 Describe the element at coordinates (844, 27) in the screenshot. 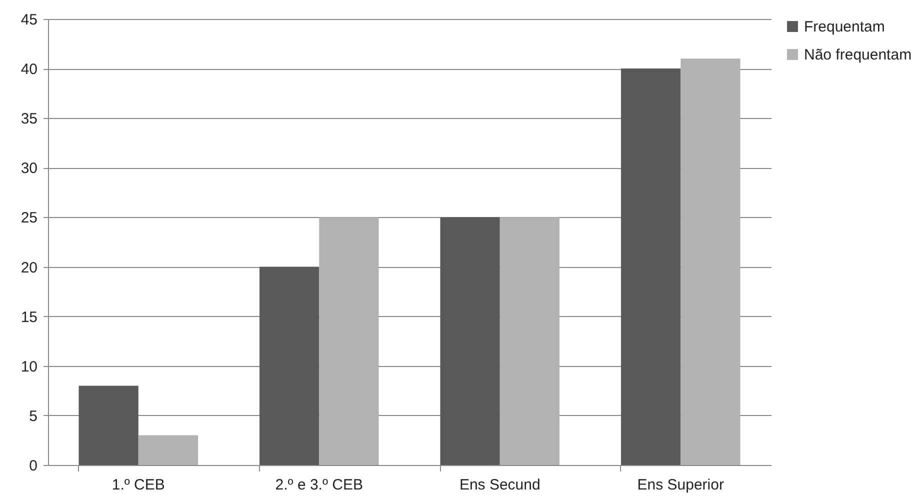

I see `legend-label: Frequentam` at that location.